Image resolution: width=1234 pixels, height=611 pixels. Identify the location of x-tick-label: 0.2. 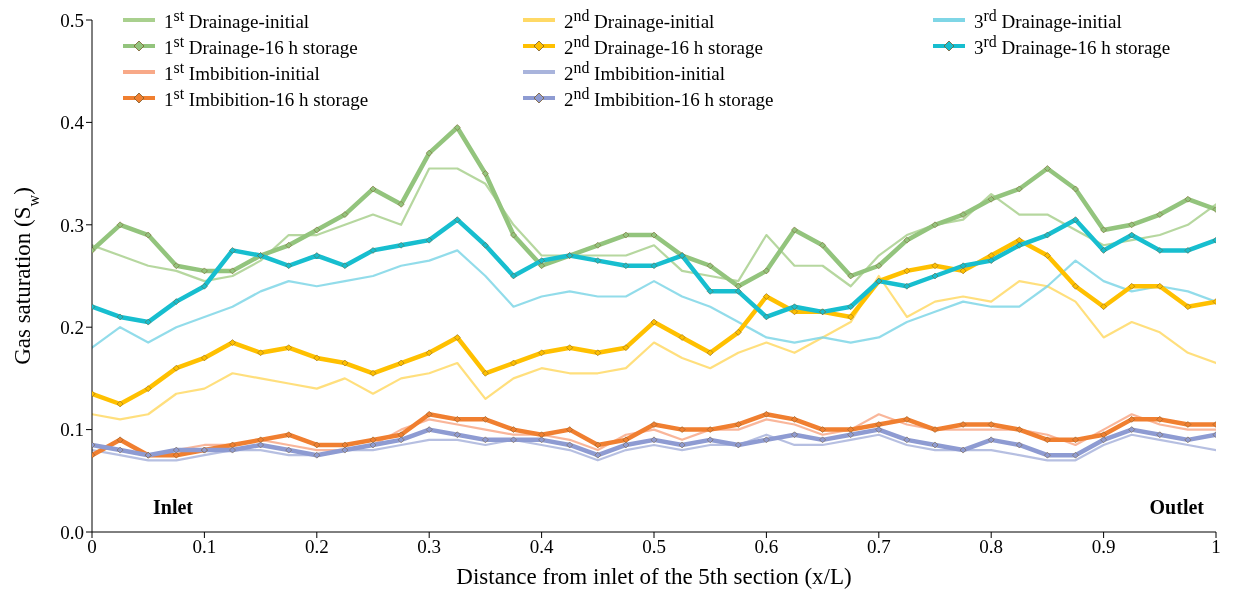
(316, 547).